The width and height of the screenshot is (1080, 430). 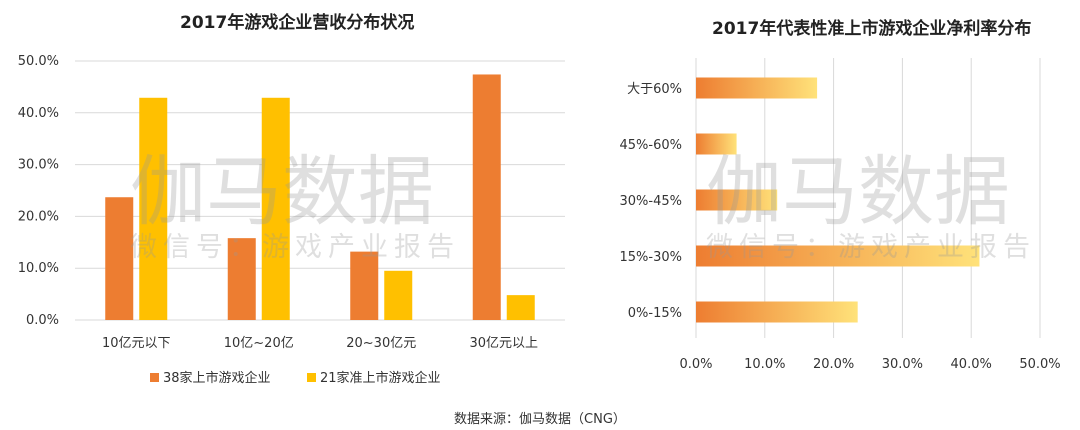 I want to click on left-y-tick-label: 40.0%, so click(x=38, y=113).